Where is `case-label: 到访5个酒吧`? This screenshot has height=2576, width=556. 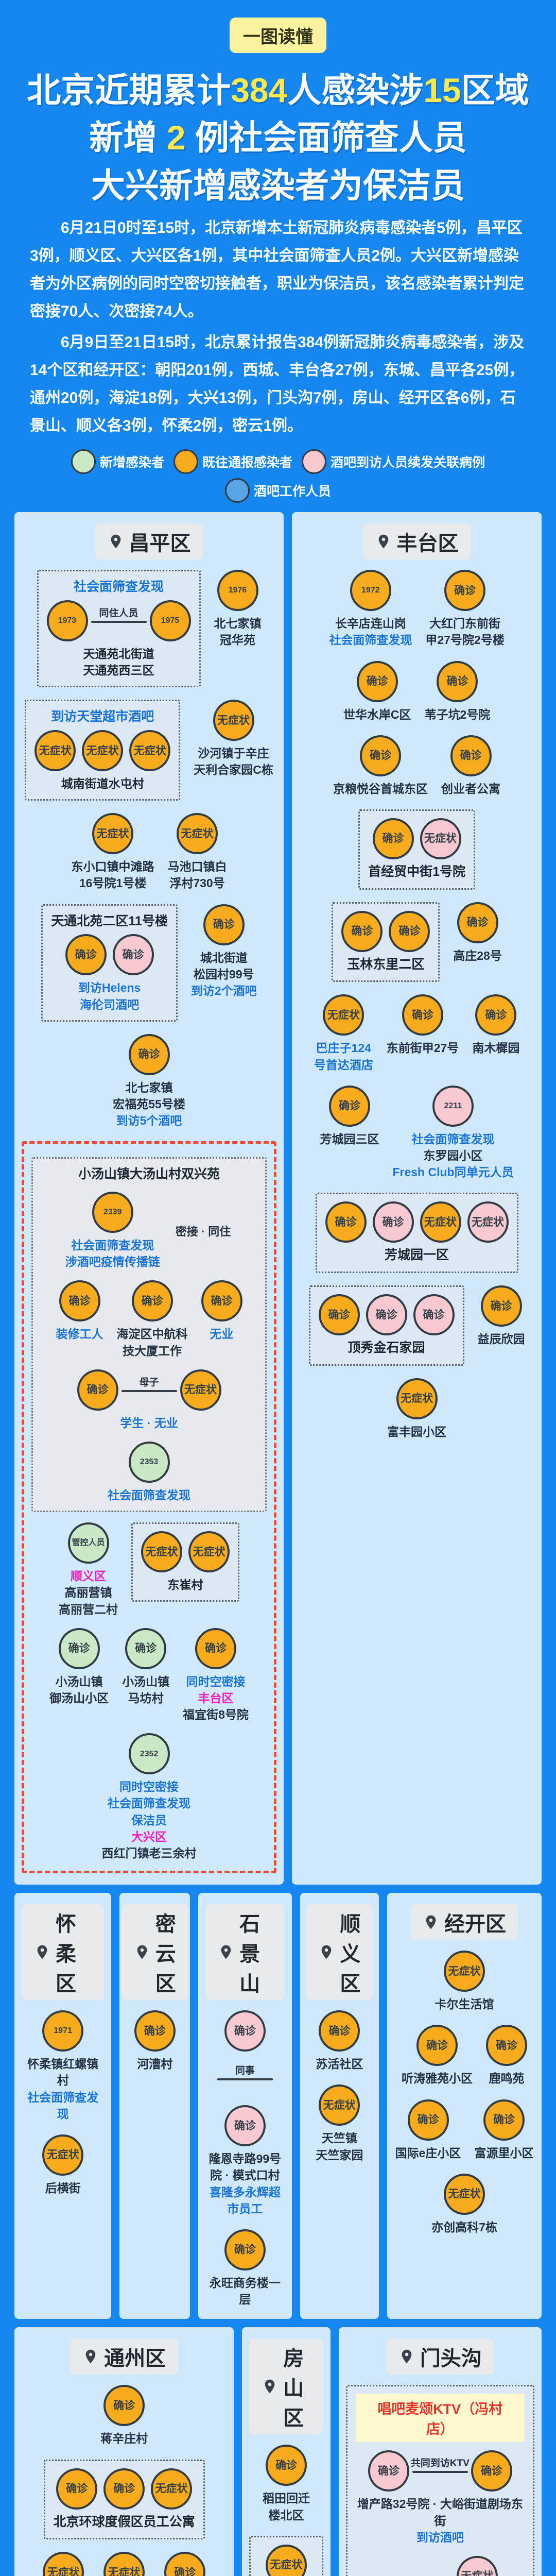
case-label: 到访5个酒吧 is located at coordinates (149, 1121).